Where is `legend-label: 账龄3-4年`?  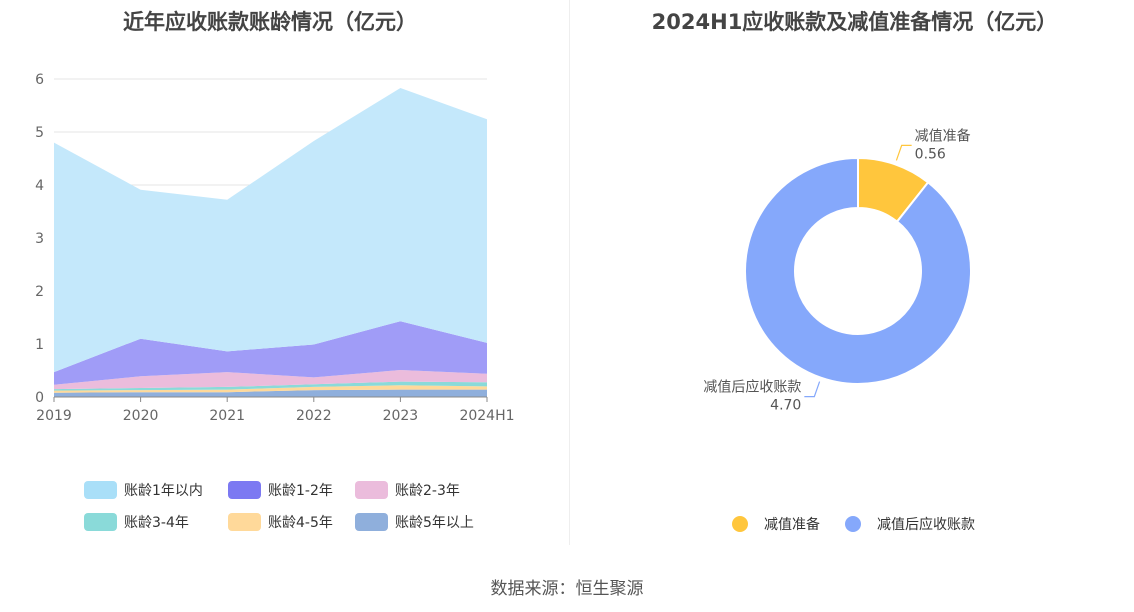
legend-label: 账龄3-4年 is located at coordinates (156, 523).